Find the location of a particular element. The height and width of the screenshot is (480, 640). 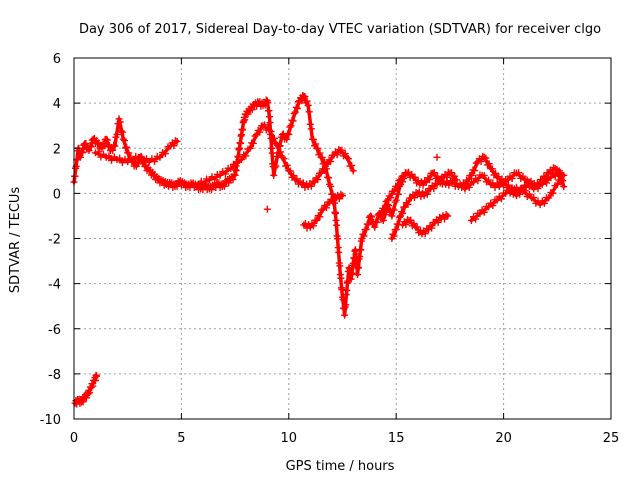

y-tick-label: -6 is located at coordinates (54, 330).